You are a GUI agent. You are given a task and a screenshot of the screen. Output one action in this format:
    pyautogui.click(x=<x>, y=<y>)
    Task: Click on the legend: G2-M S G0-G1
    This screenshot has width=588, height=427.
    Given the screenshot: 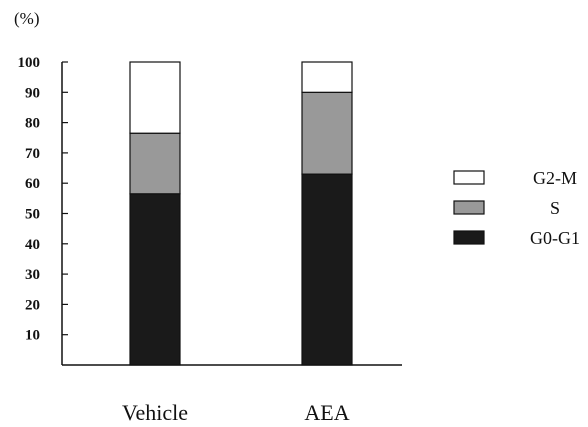 What is the action you would take?
    pyautogui.click(x=516, y=208)
    